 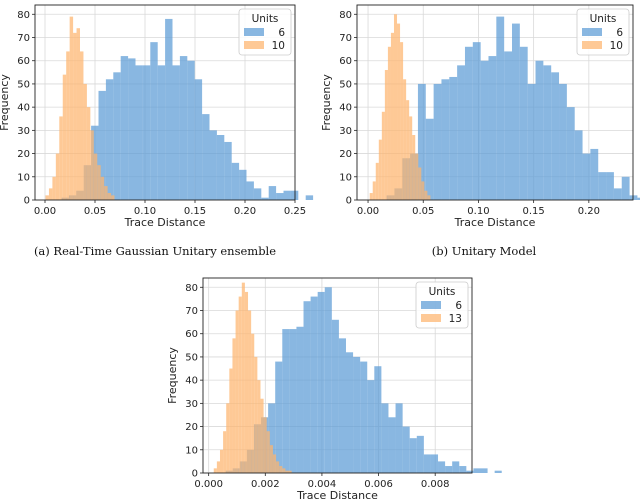 I want to click on y-tick-label: 0, so click(x=195, y=474).